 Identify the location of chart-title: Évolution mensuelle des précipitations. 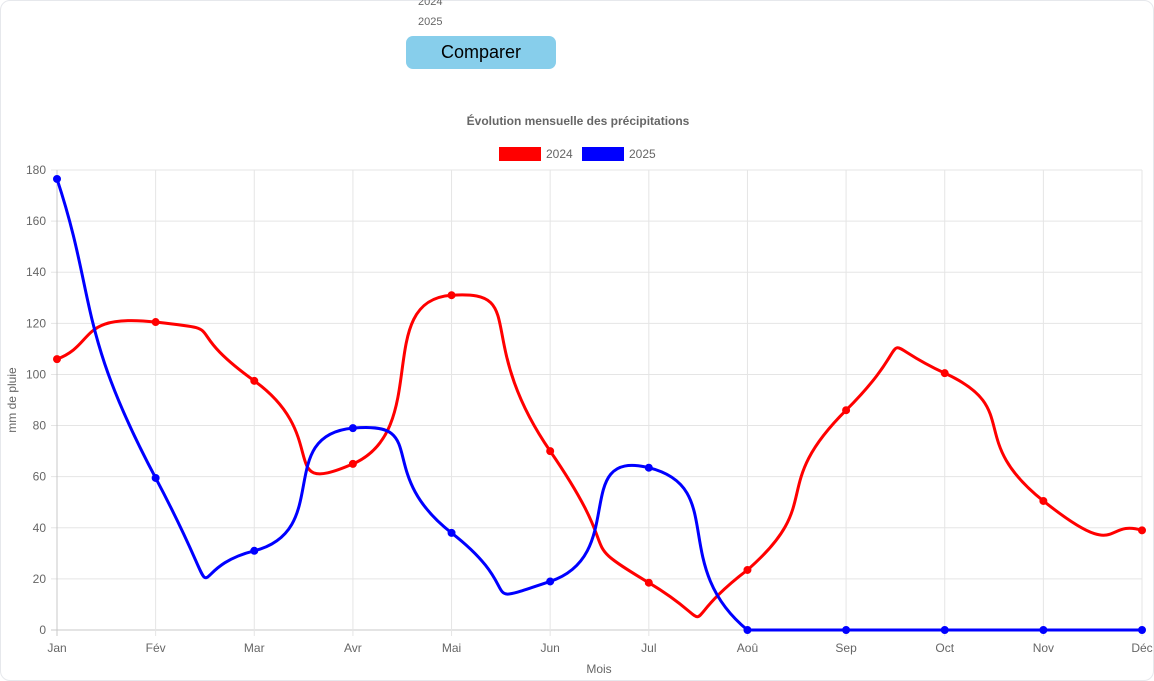
(578, 120).